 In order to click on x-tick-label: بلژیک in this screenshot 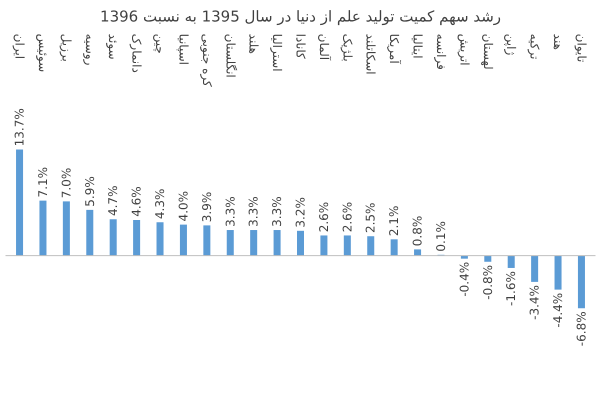, I will do `click(347, 48)`.